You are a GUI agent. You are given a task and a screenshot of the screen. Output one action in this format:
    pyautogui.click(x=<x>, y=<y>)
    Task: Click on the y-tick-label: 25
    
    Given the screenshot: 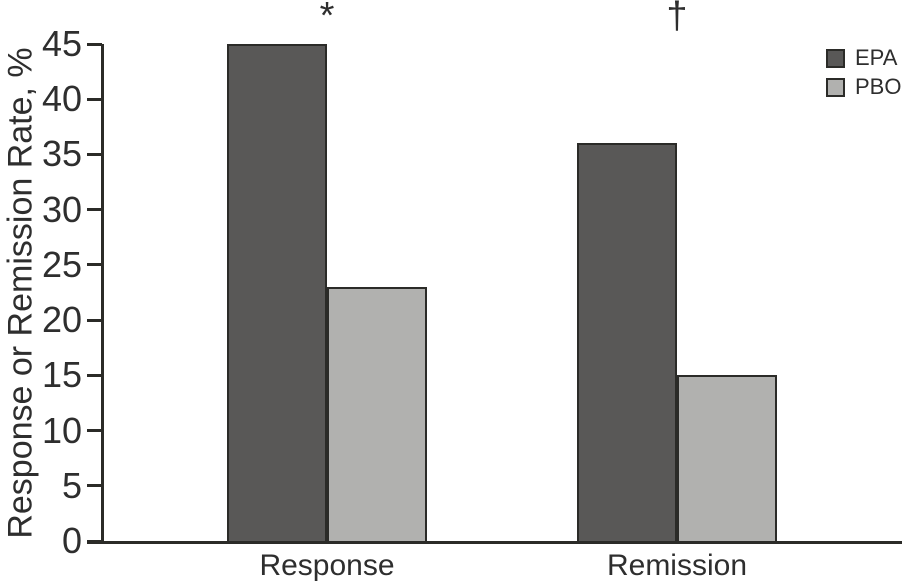 What is the action you would take?
    pyautogui.click(x=61, y=264)
    